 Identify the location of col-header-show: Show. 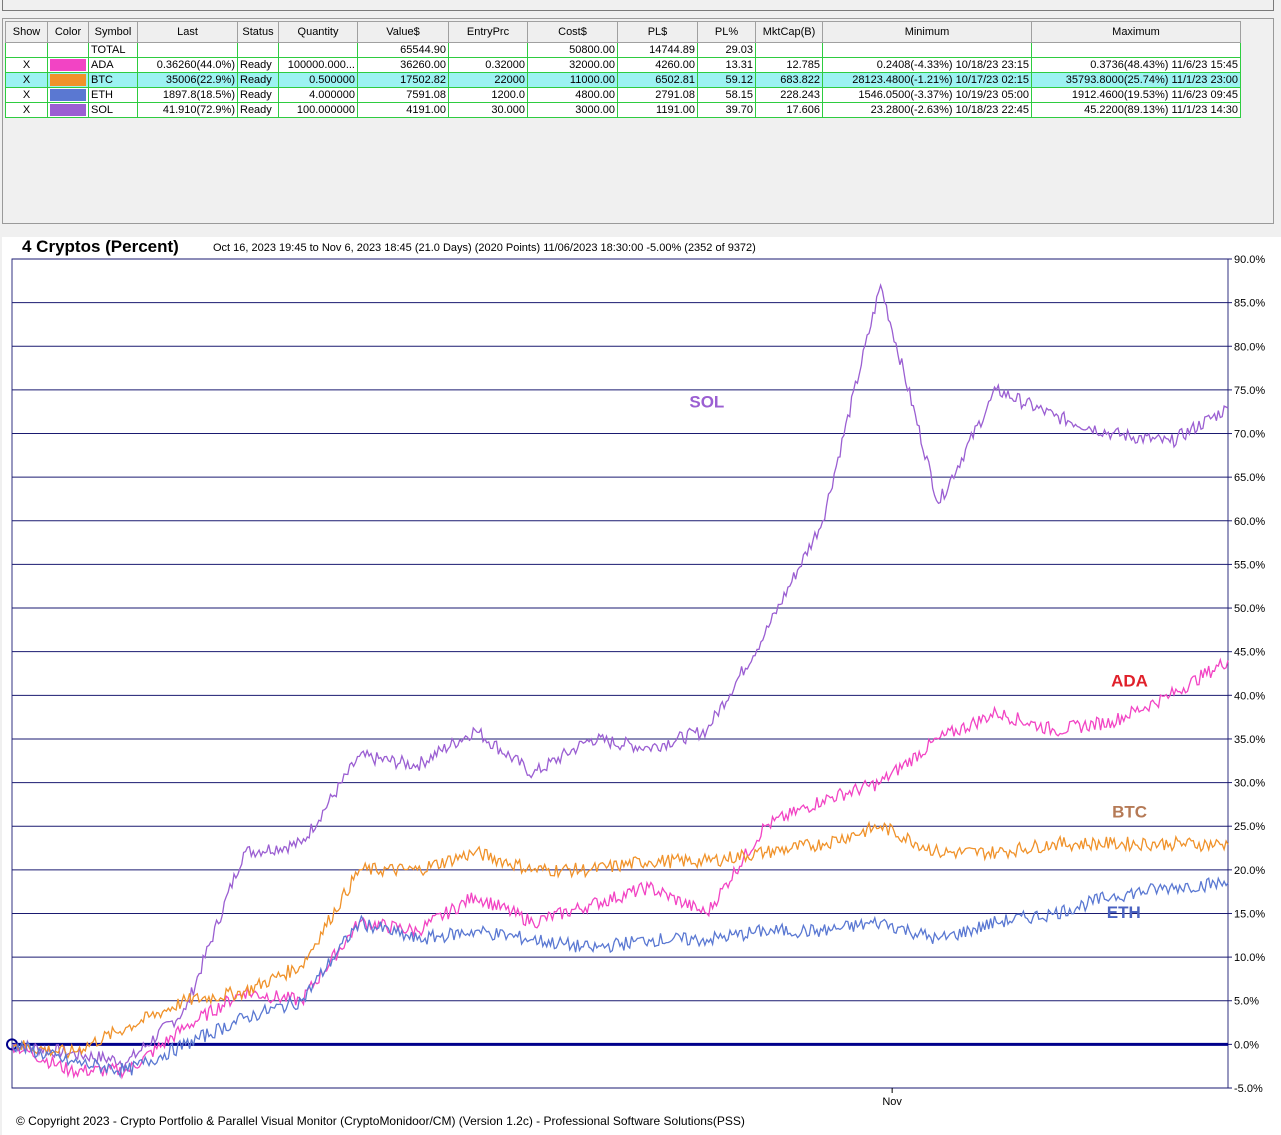
(26, 32).